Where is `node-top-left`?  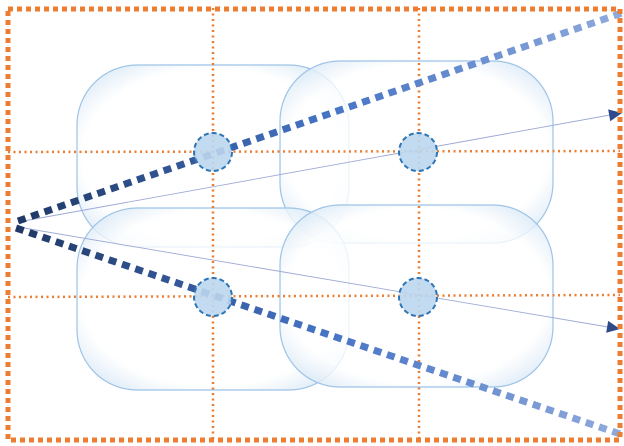
node-top-left is located at coordinates (213, 152).